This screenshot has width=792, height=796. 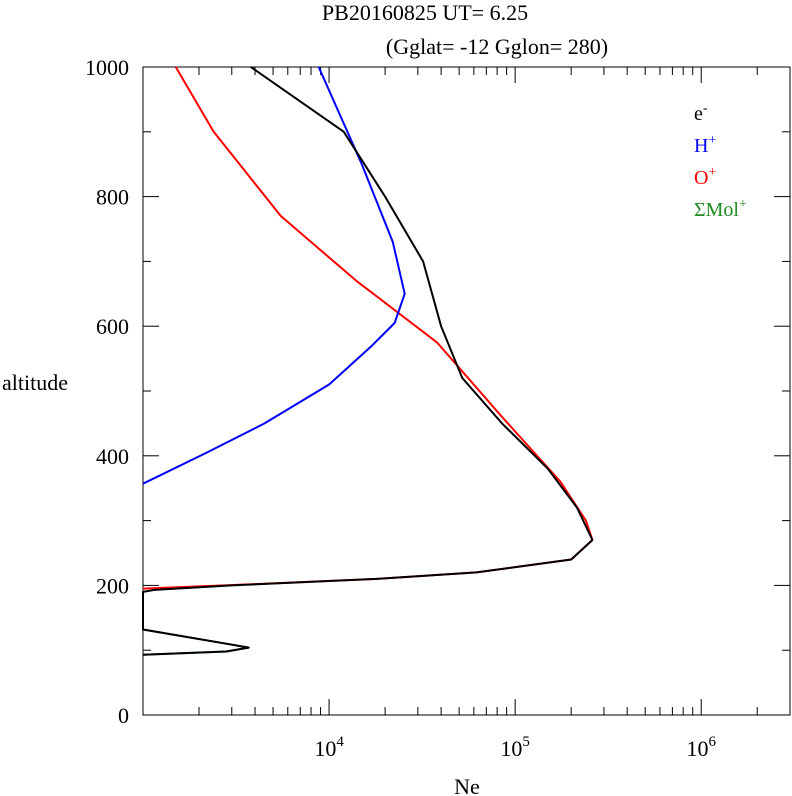 I want to click on chart-title-line1: PB20160825 UT= 6.25, so click(x=425, y=12).